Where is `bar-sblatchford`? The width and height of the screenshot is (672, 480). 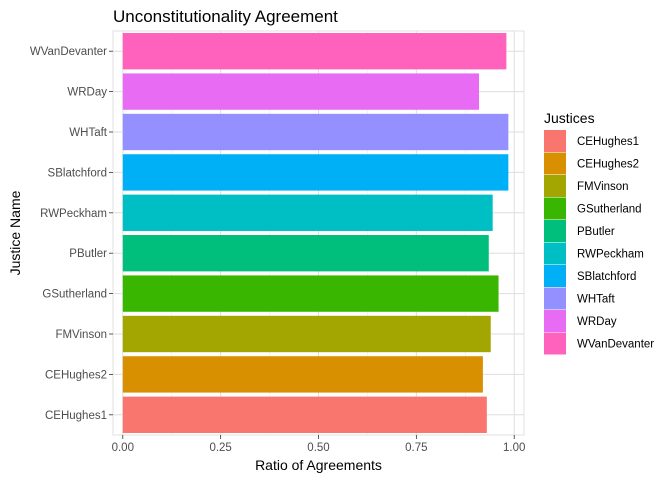
bar-sblatchford is located at coordinates (315, 172).